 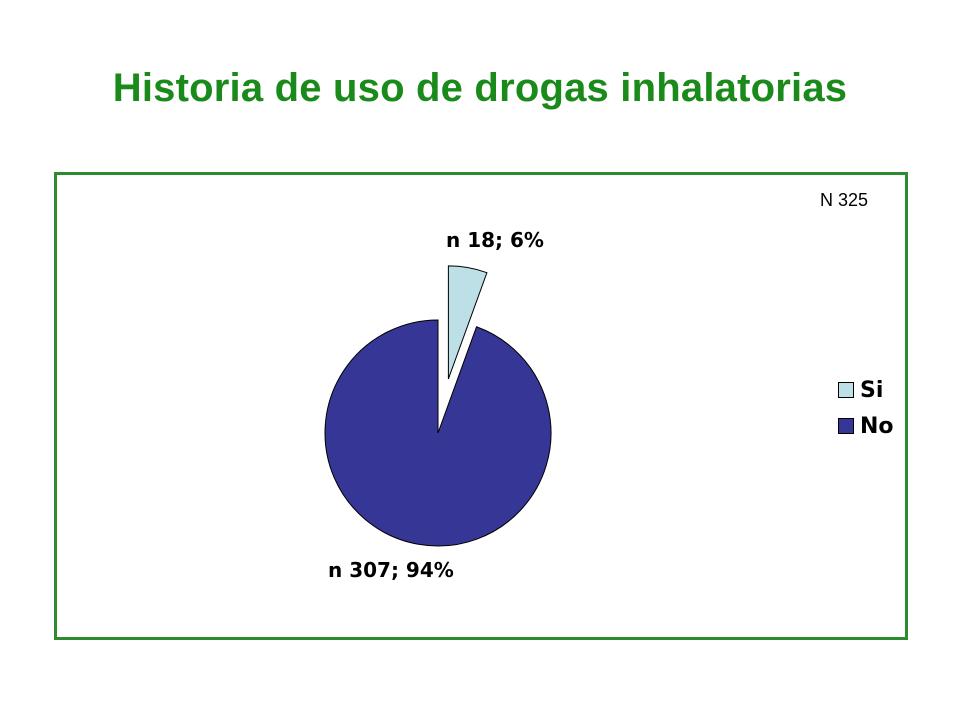 What do you see at coordinates (391, 570) in the screenshot?
I see `slice-label-no: n 307; 94%` at bounding box center [391, 570].